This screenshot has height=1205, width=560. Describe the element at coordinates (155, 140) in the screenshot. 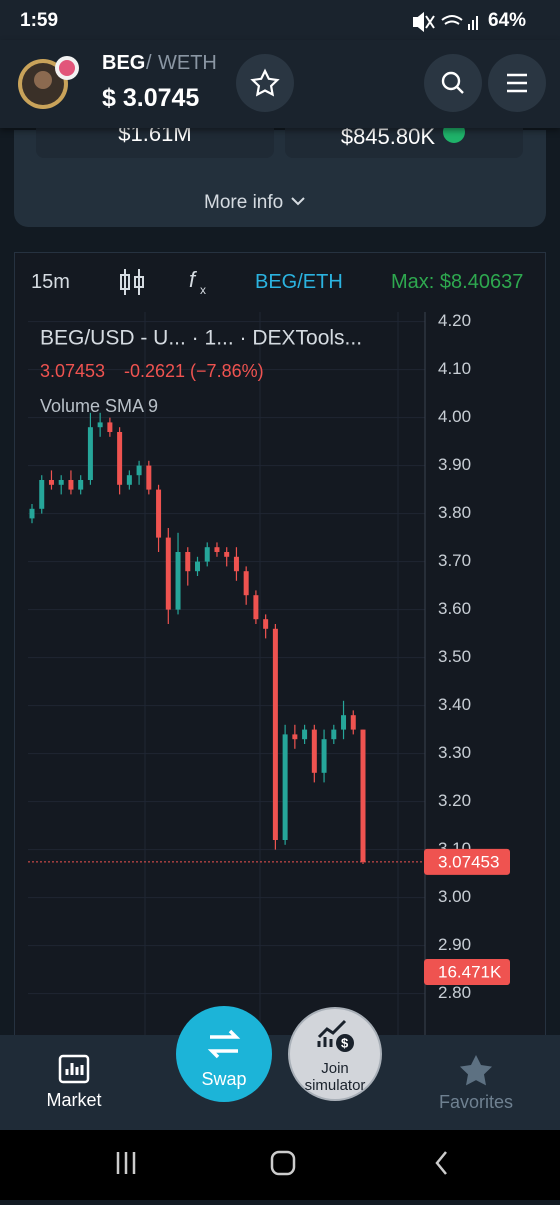

I see `stat-card: $1.61M` at that location.